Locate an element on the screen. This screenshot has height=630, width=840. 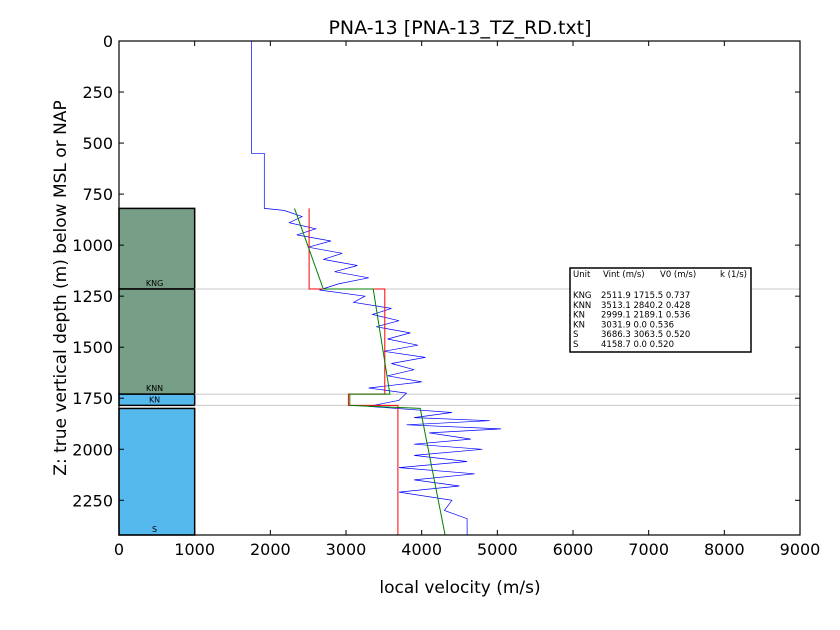
table-header-3: k (1/s) is located at coordinates (733, 275).